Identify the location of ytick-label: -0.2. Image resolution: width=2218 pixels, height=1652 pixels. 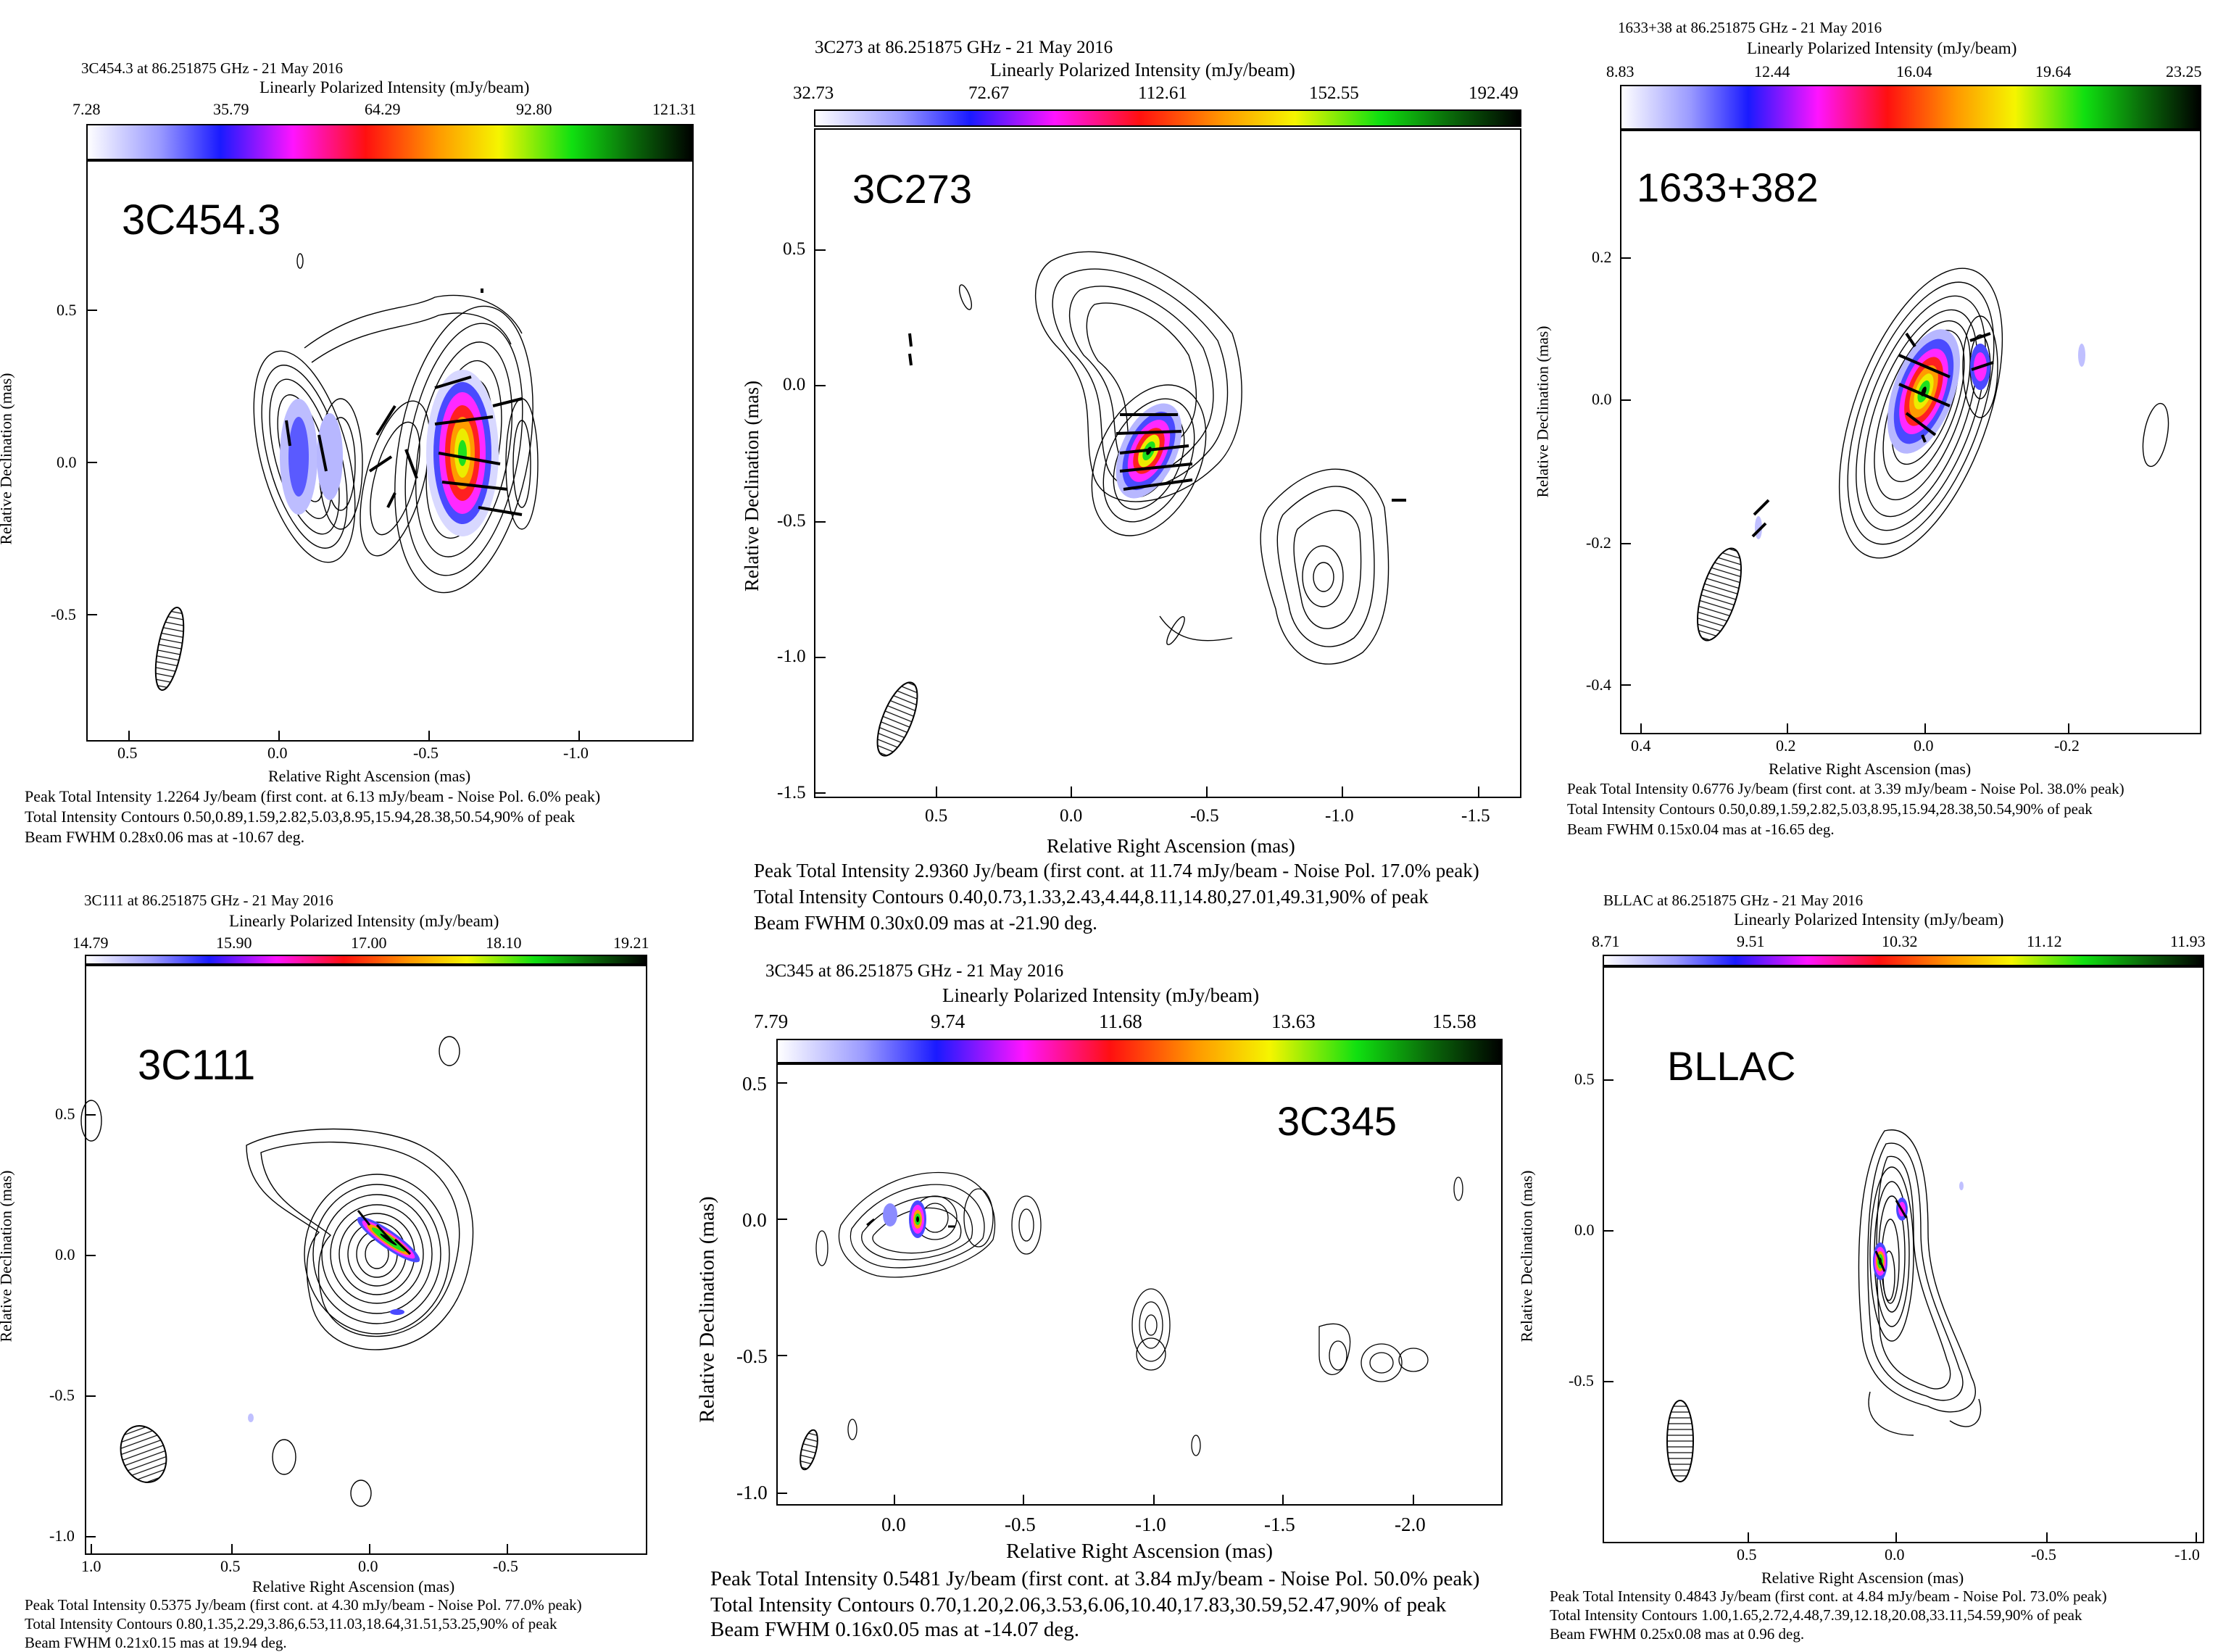
(1598, 543).